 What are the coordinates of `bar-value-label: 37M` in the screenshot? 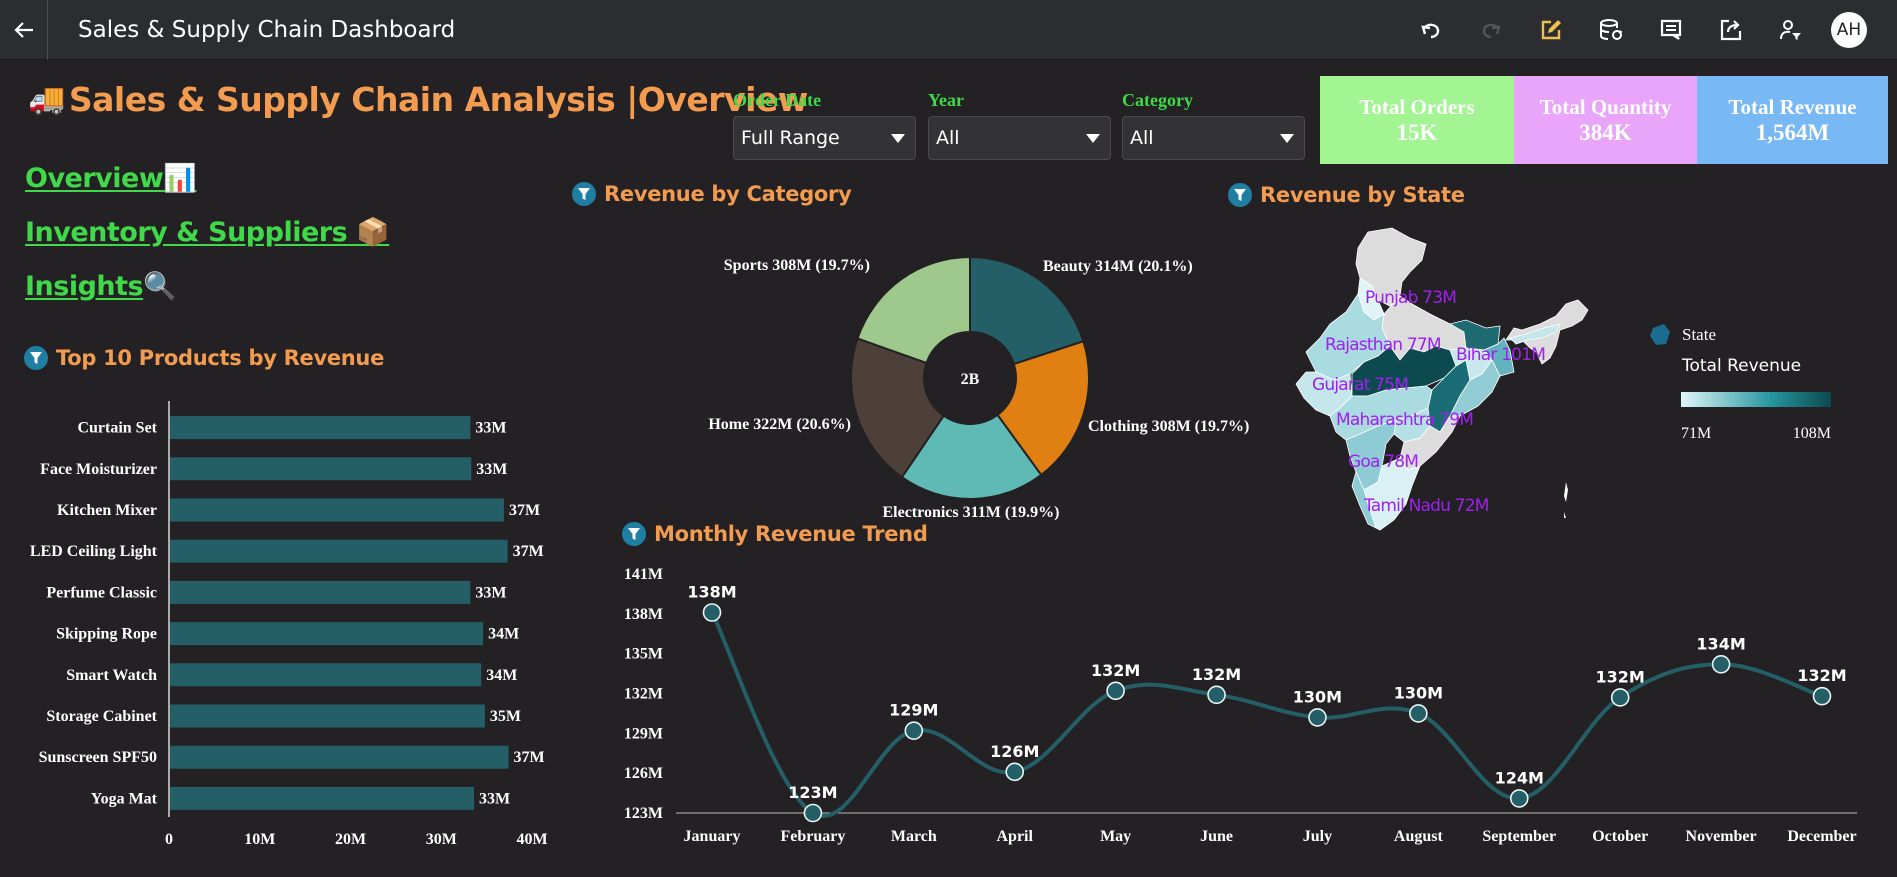 It's located at (528, 757).